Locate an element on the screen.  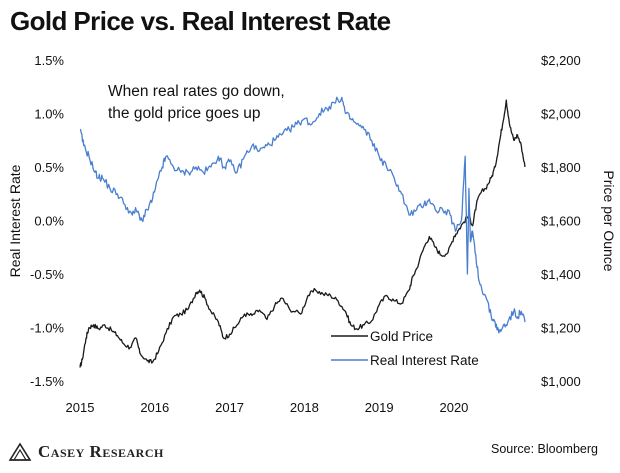
brand: Casey Research is located at coordinates (86, 452).